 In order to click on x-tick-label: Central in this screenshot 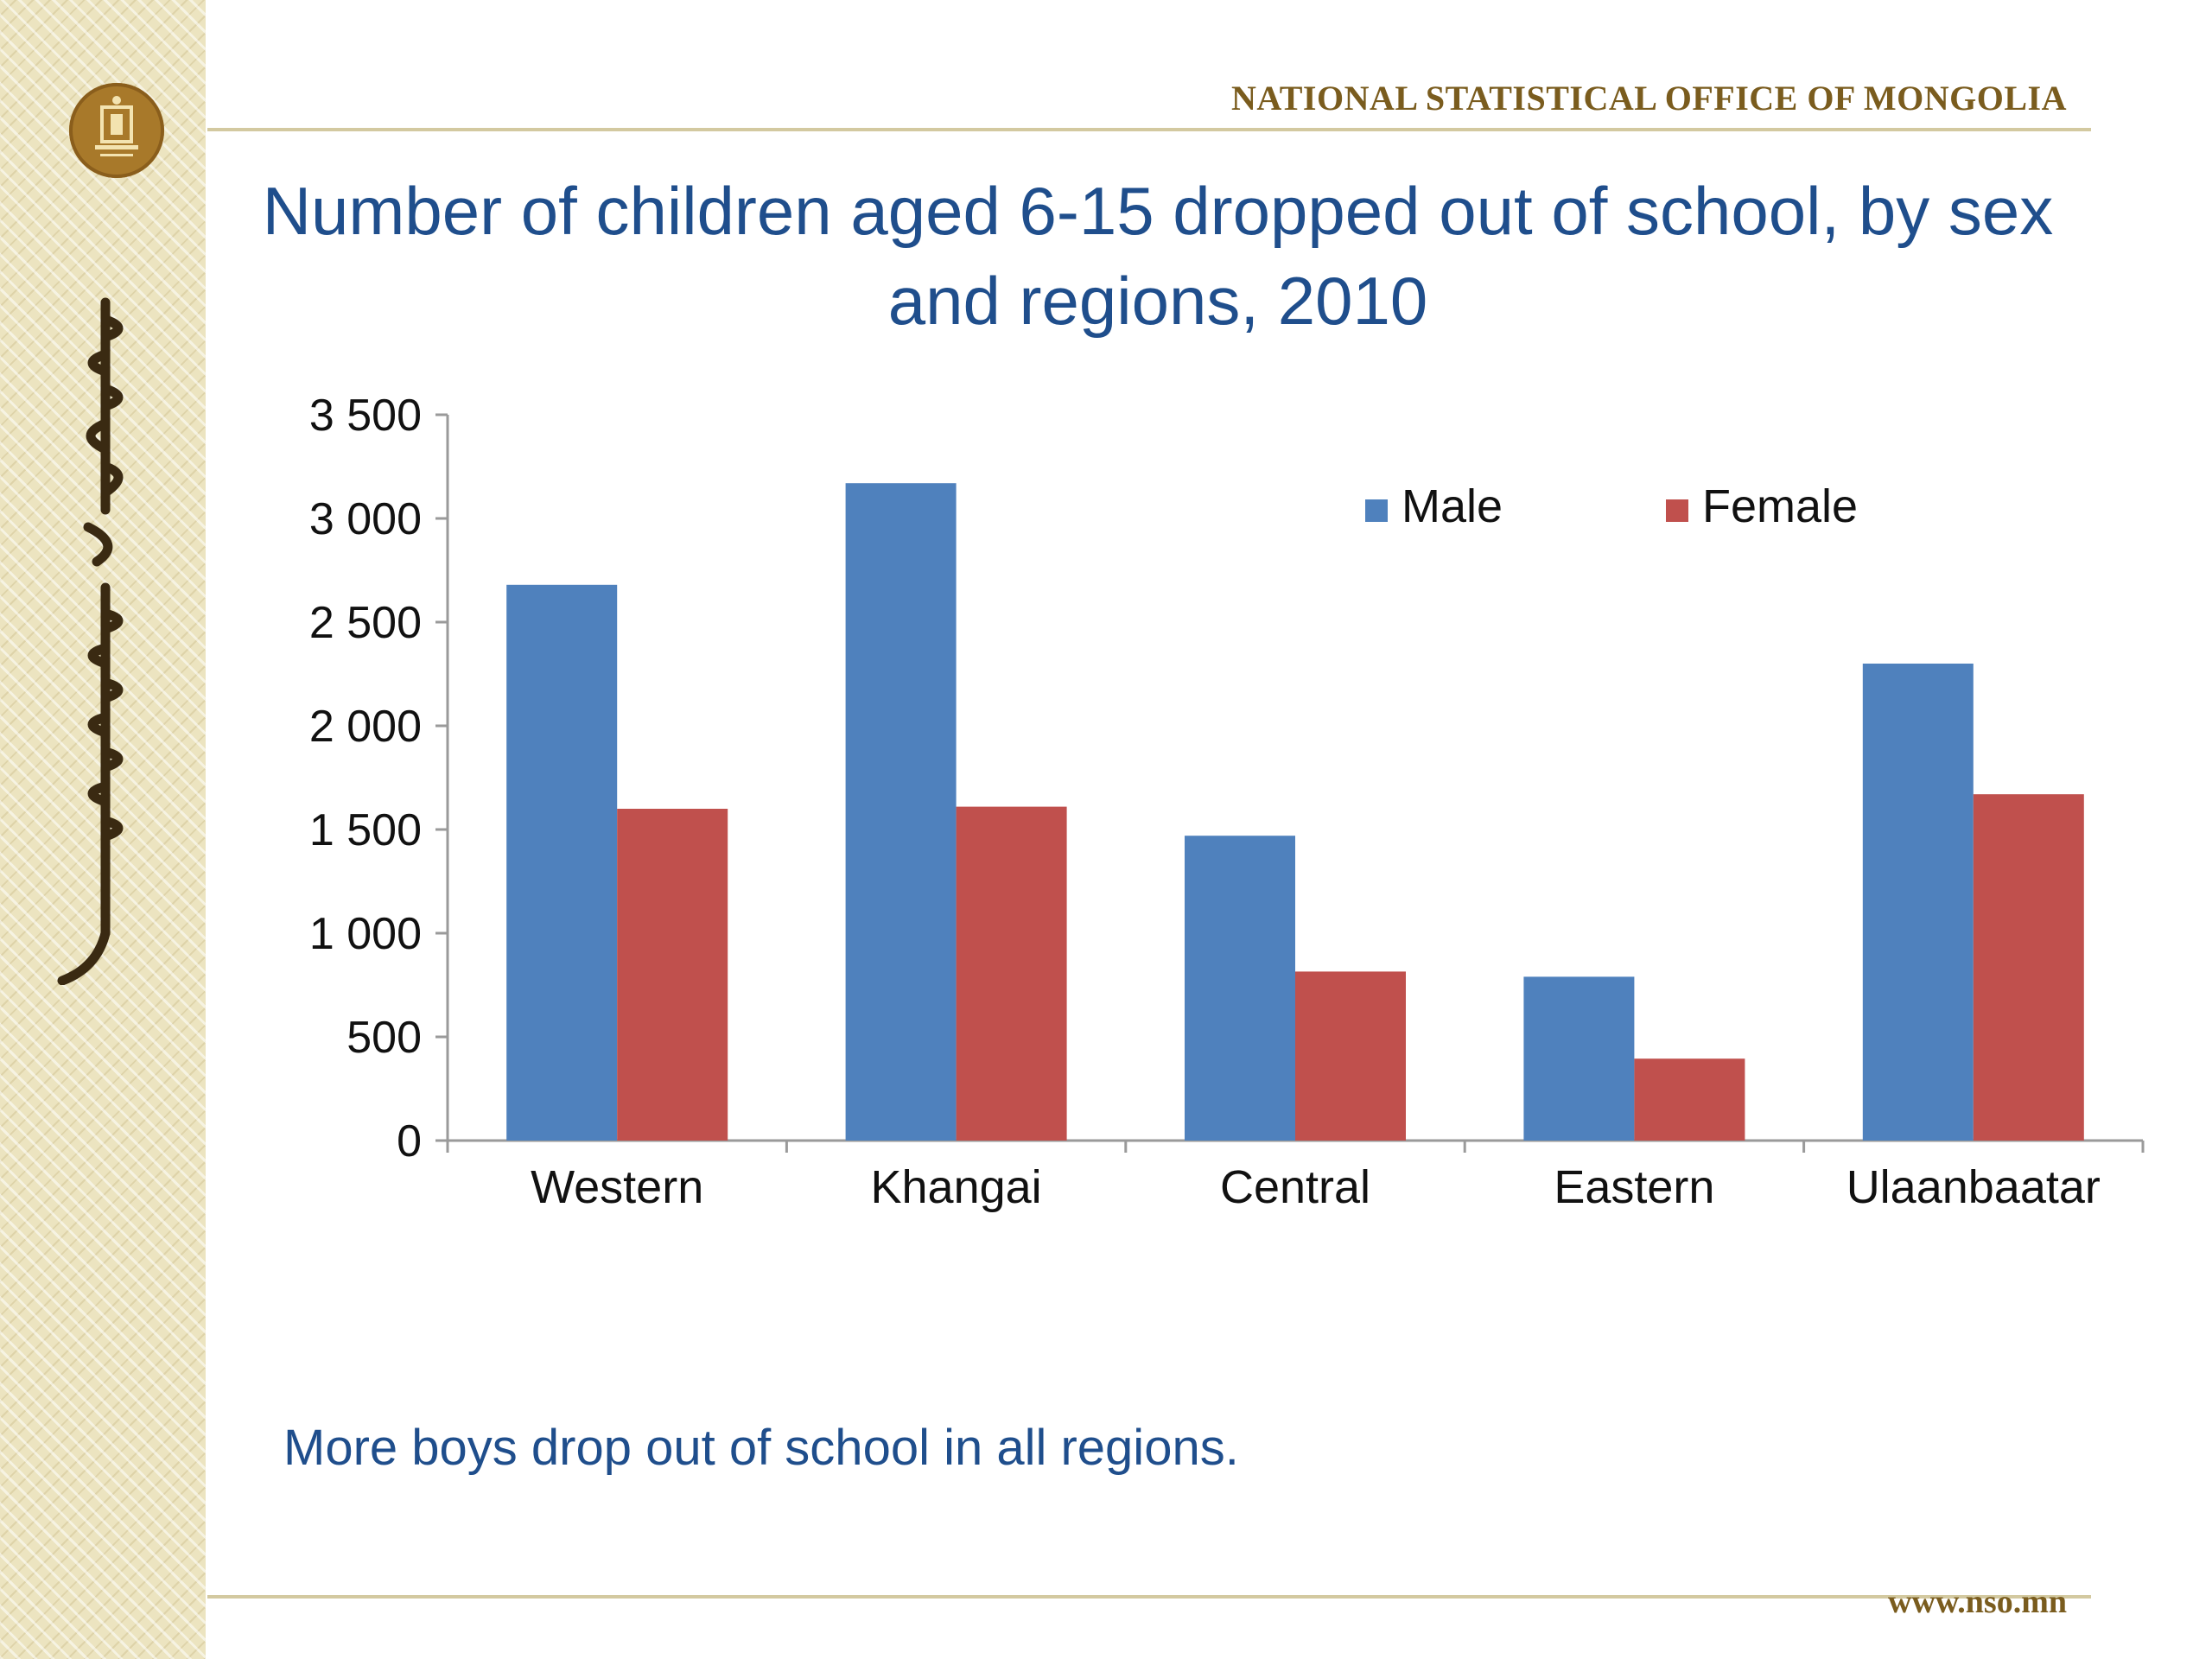, I will do `click(1295, 1187)`.